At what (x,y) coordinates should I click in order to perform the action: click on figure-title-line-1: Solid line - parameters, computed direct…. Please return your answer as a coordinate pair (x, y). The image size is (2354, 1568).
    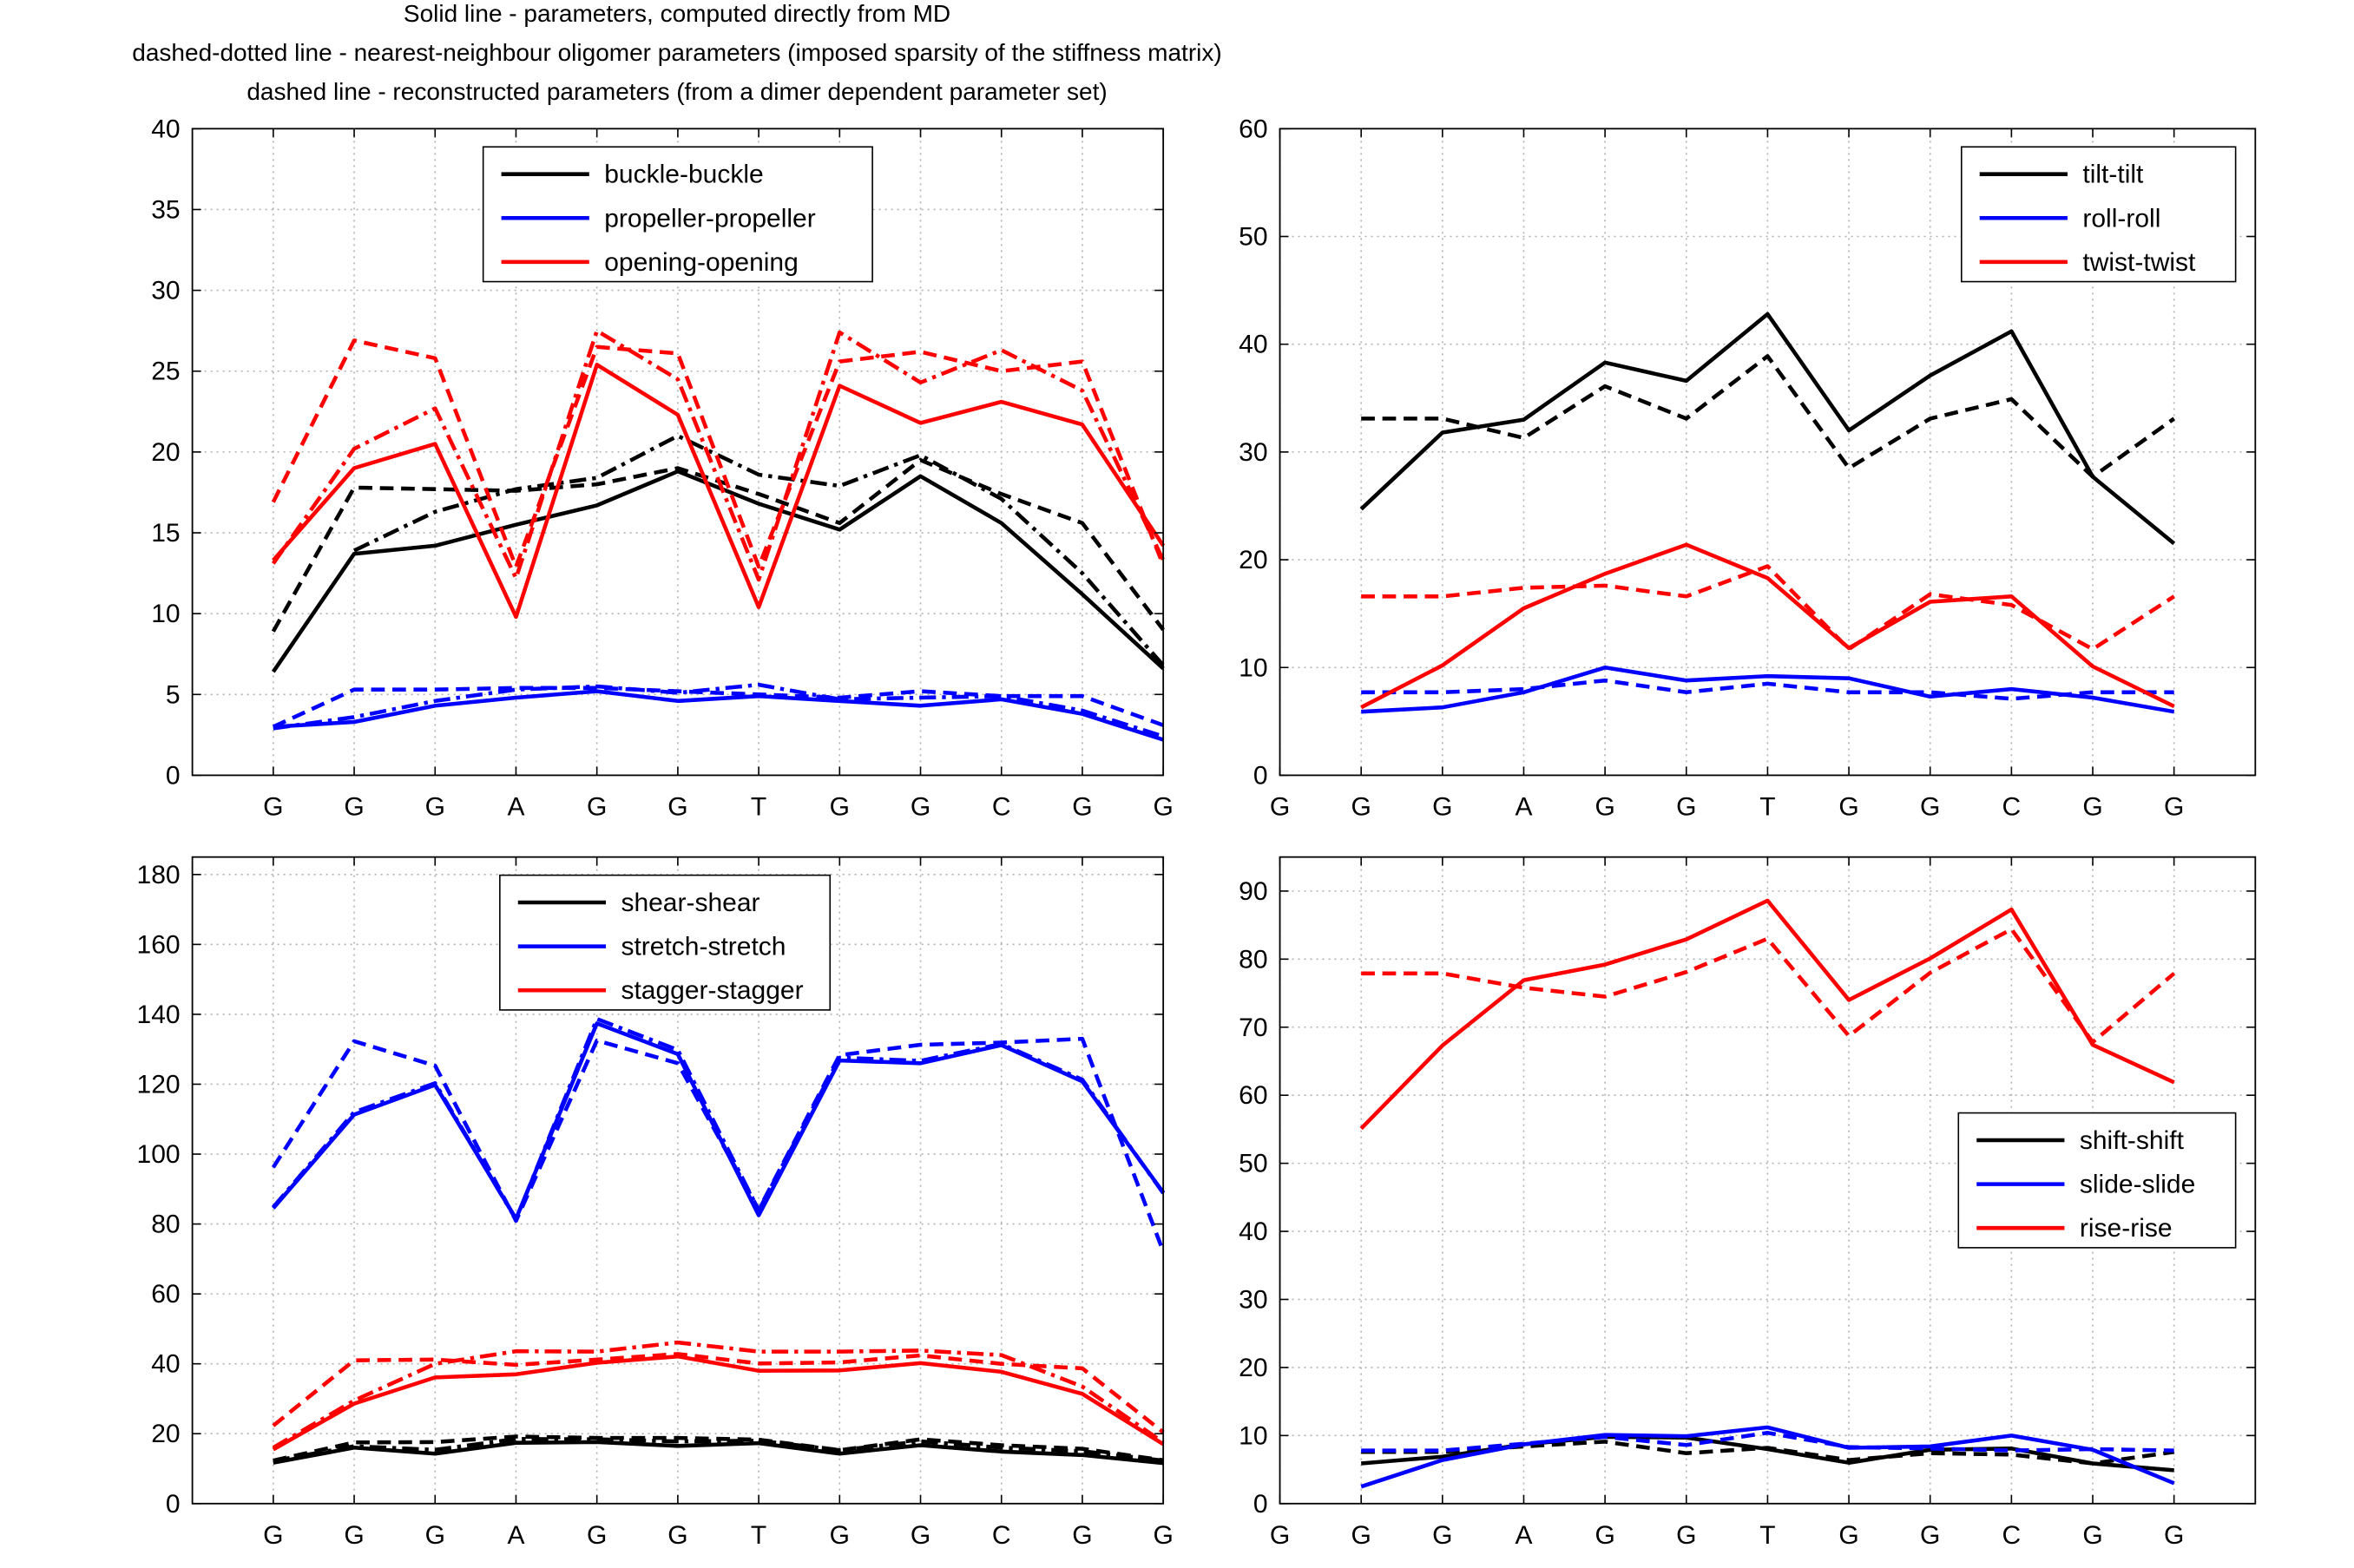
    Looking at the image, I should click on (677, 13).